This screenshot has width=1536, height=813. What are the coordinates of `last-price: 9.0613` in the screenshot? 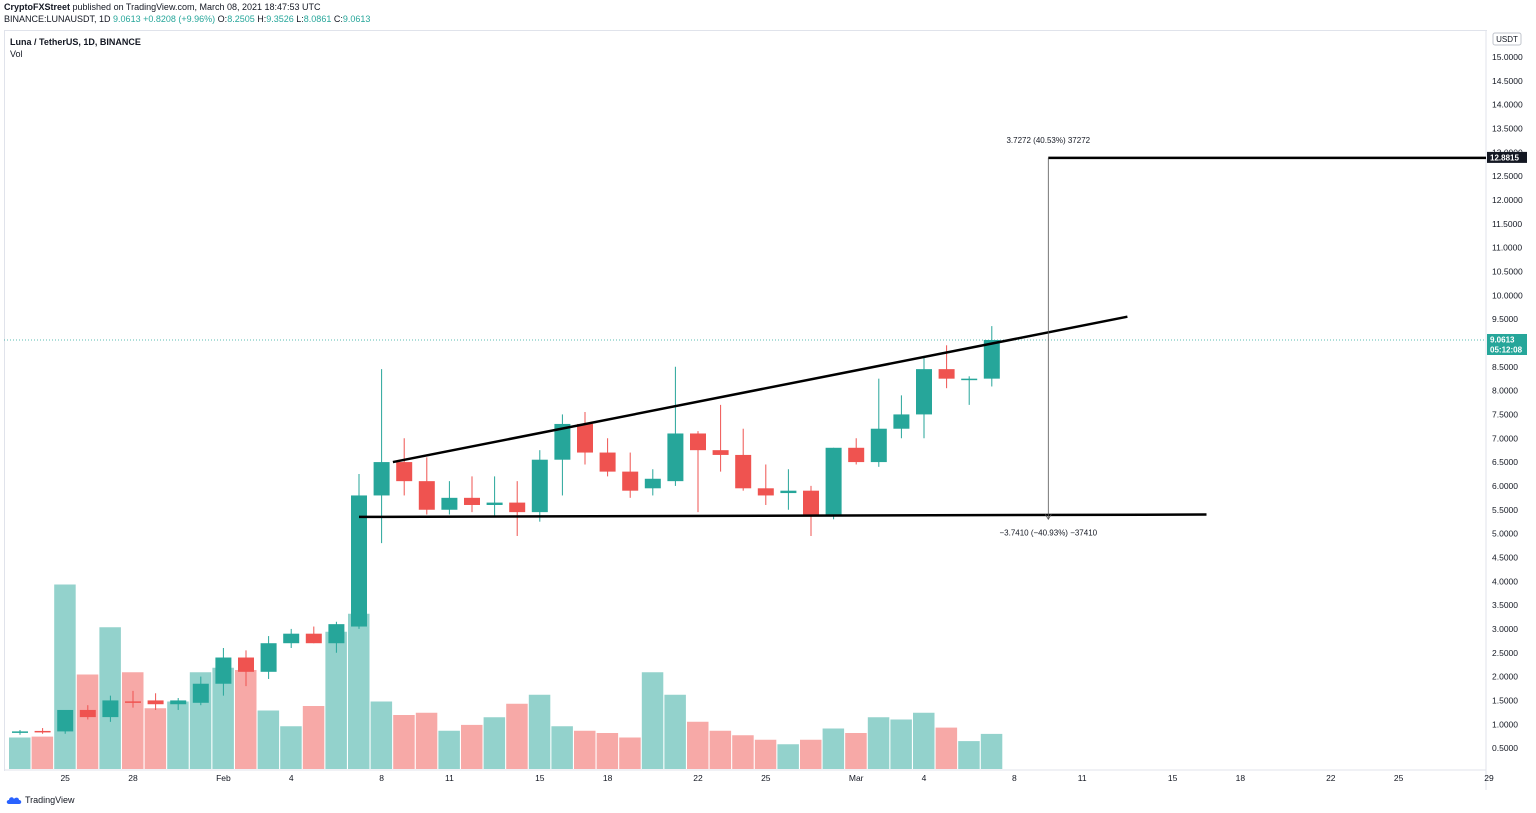 It's located at (127, 19).